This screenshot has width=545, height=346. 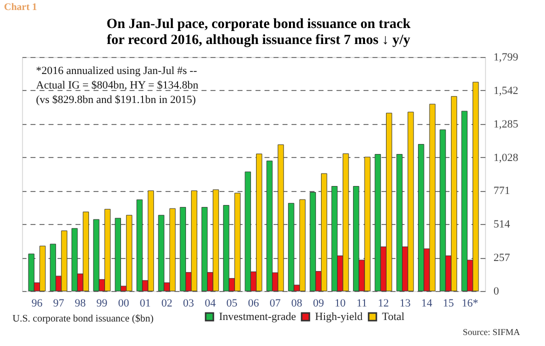 I want to click on x-tick-label: 07, so click(x=276, y=304).